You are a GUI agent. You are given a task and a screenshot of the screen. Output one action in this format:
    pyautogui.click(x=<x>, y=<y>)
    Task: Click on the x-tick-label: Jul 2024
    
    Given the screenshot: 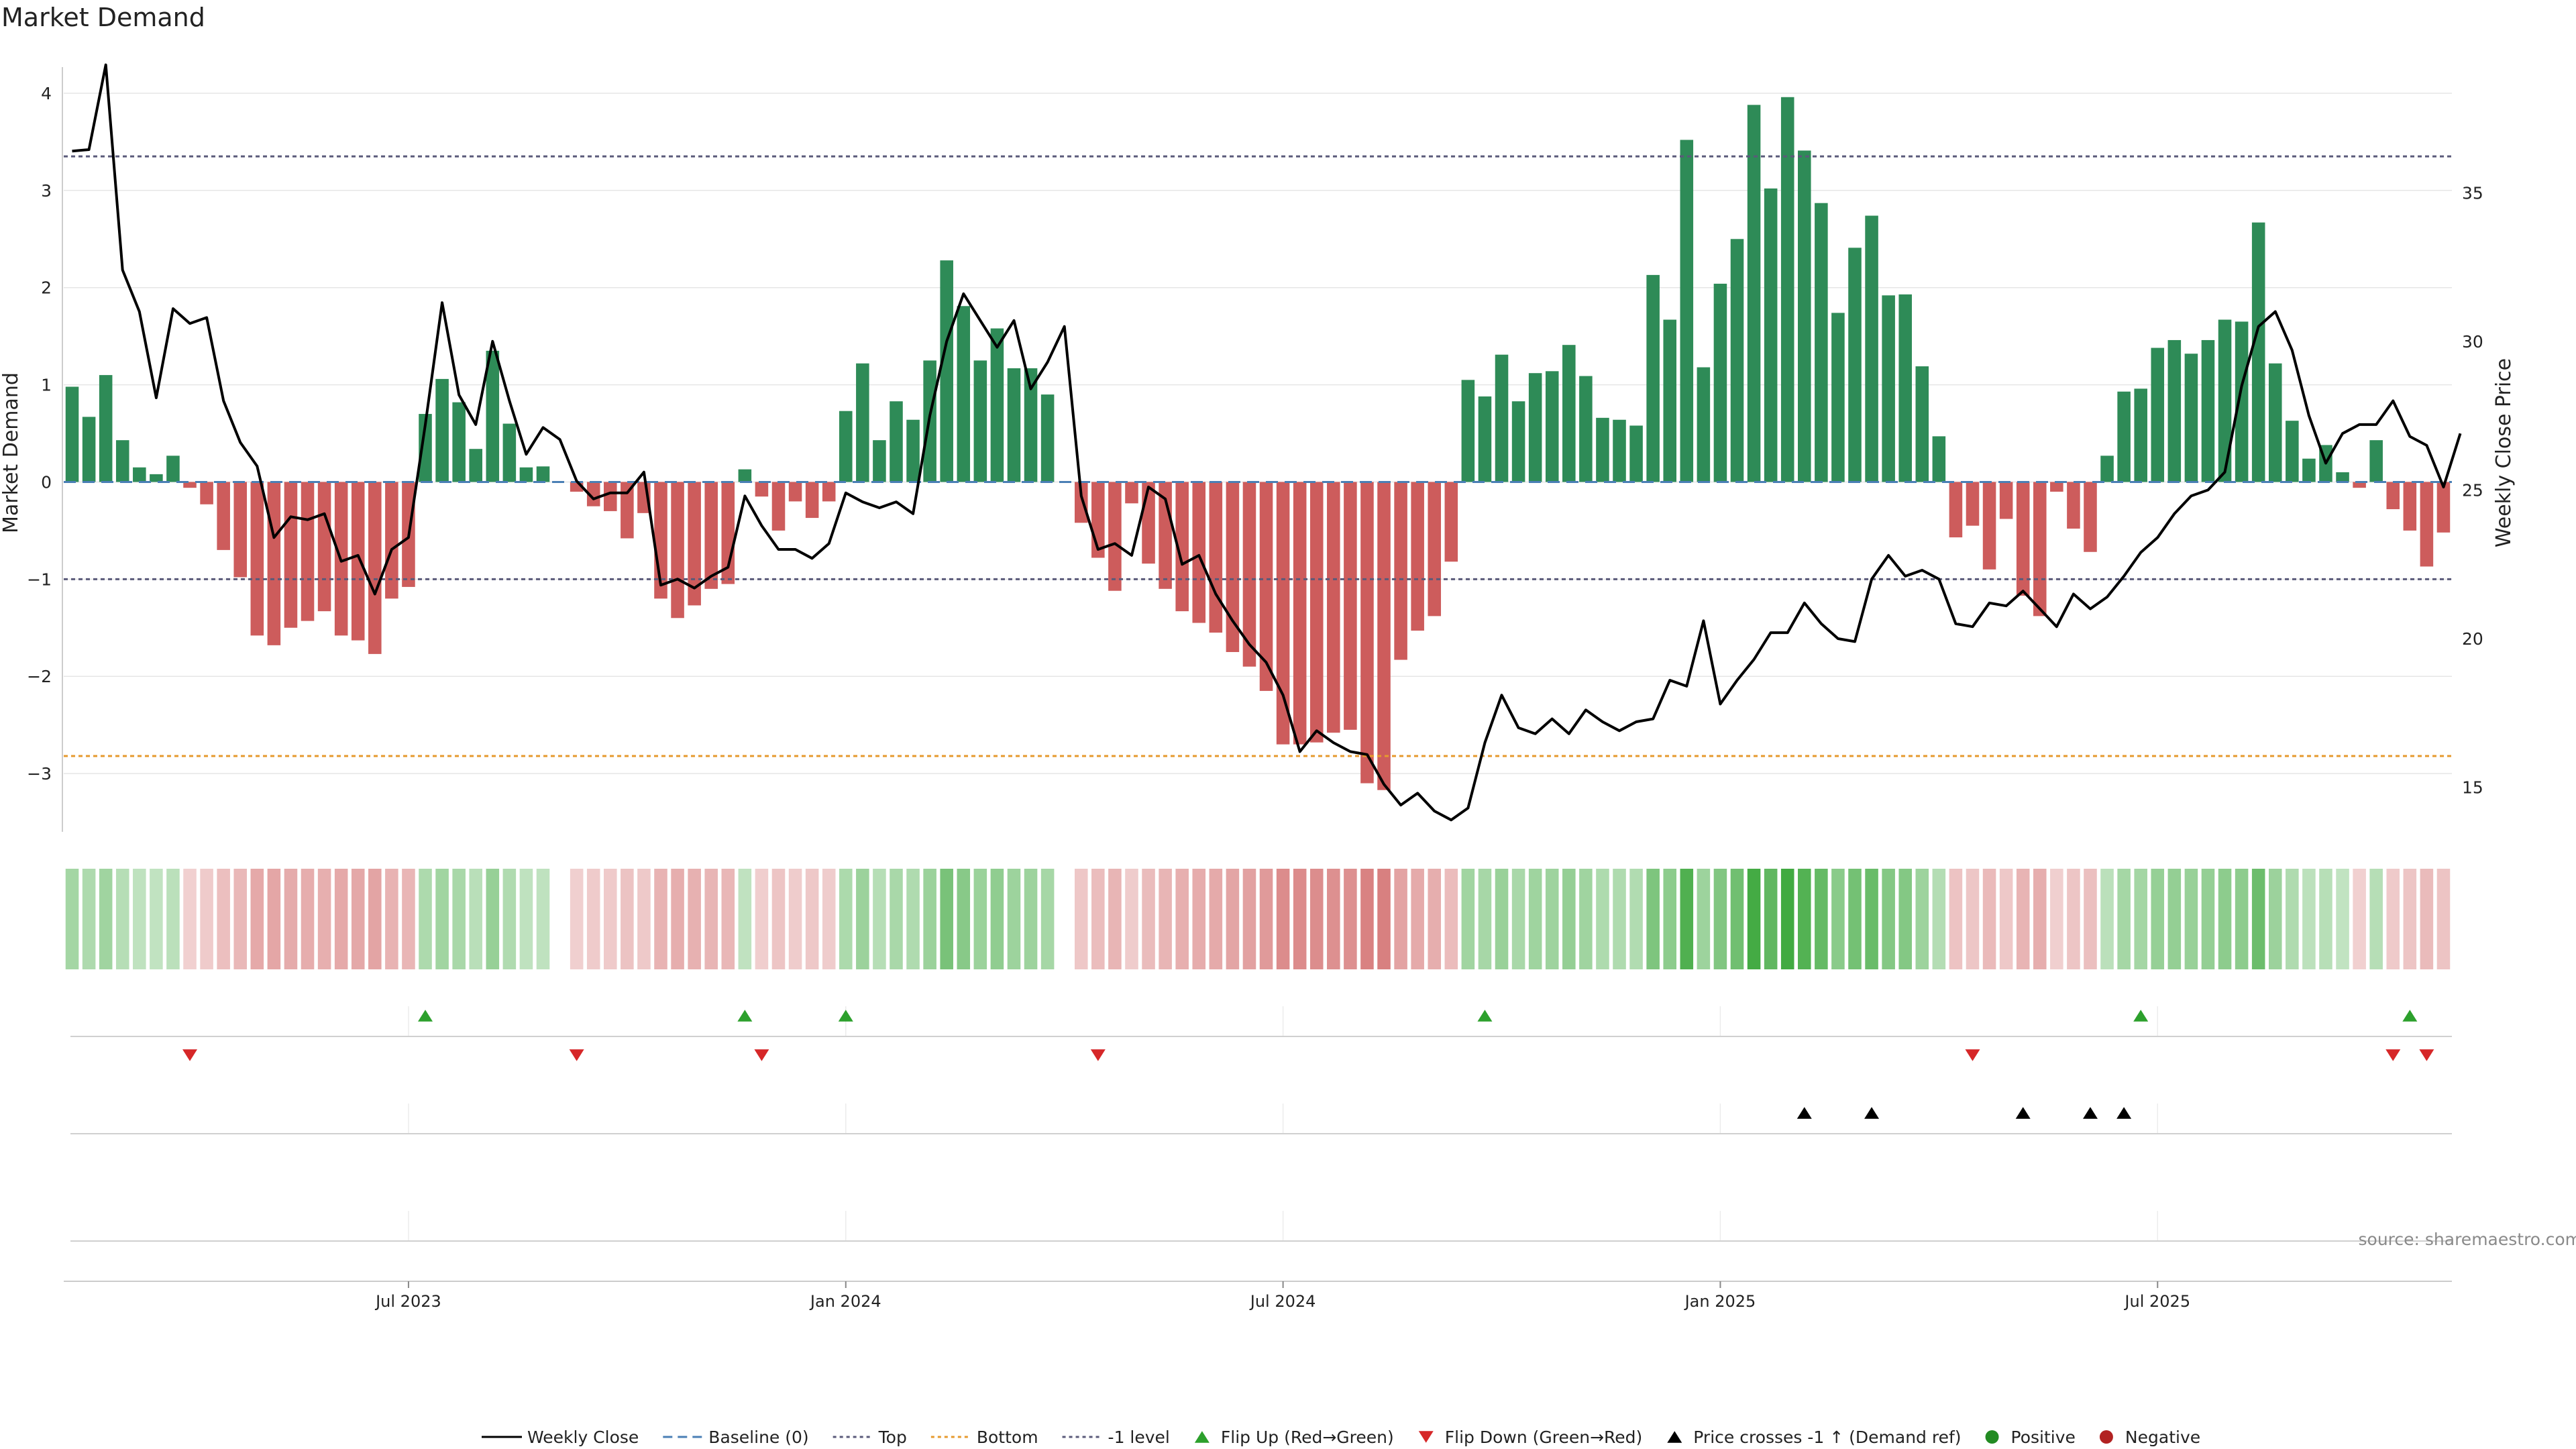 What is the action you would take?
    pyautogui.click(x=1282, y=1301)
    